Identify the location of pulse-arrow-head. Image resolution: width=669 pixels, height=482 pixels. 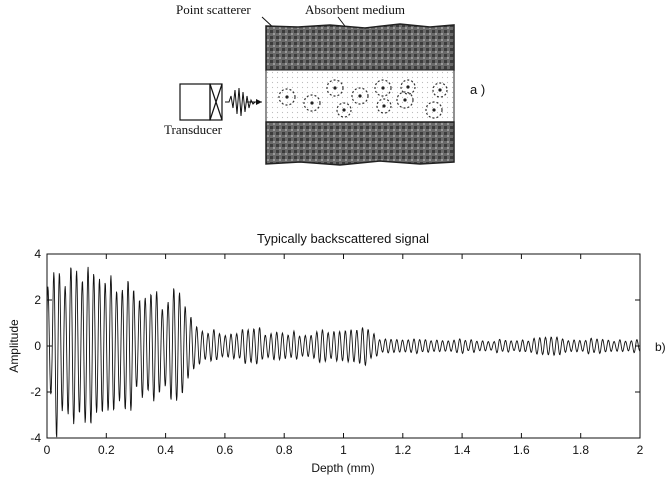
(259, 102).